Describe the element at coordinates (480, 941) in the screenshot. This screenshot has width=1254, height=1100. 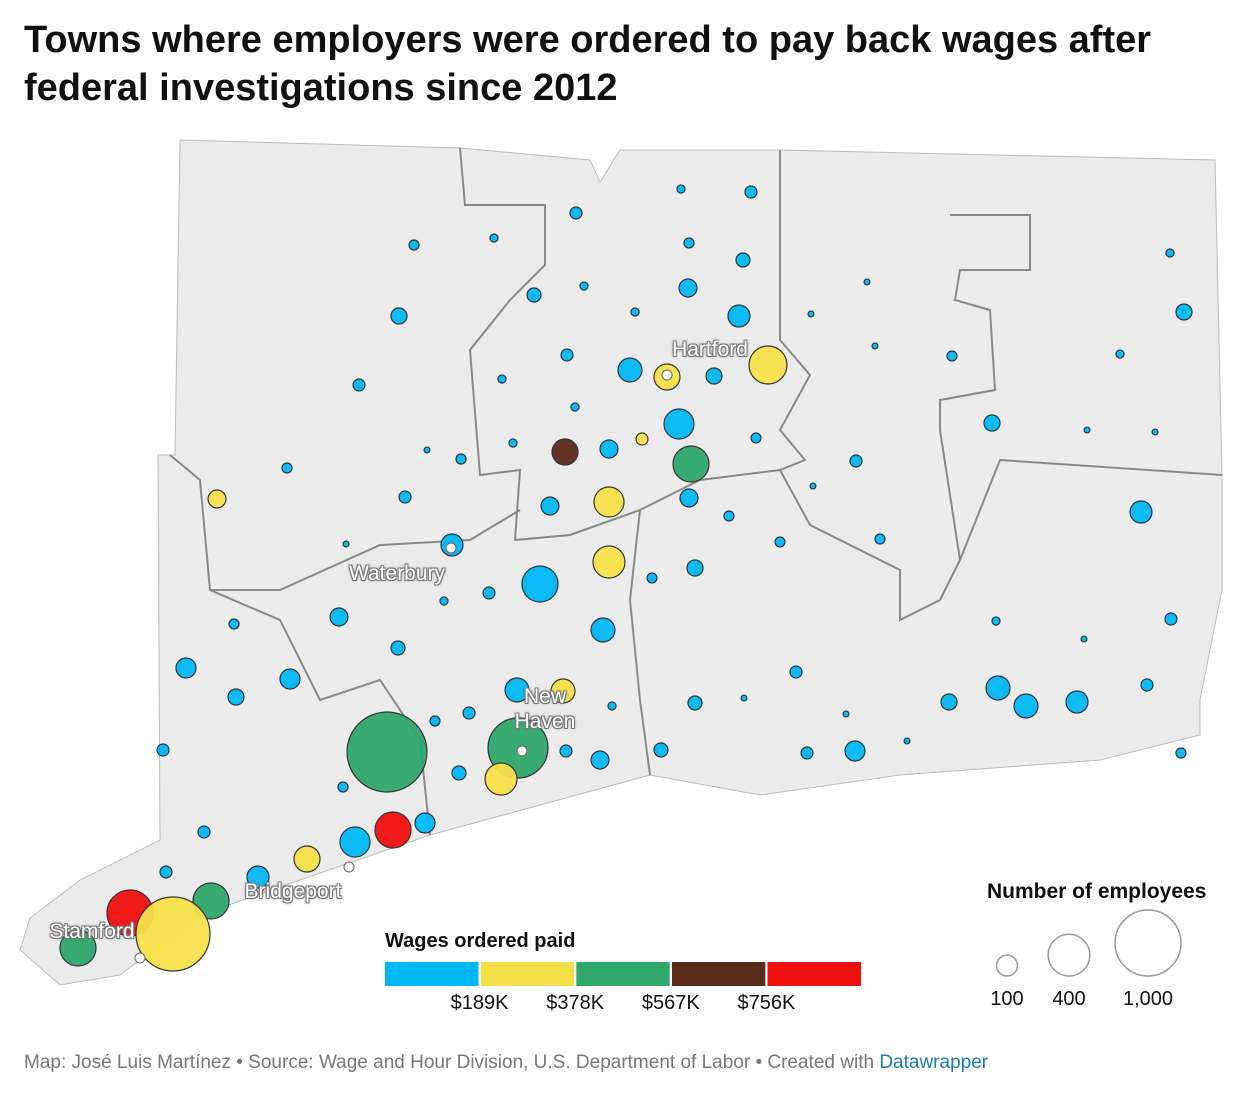
I see `color-legend-title: Wages ordered paid` at that location.